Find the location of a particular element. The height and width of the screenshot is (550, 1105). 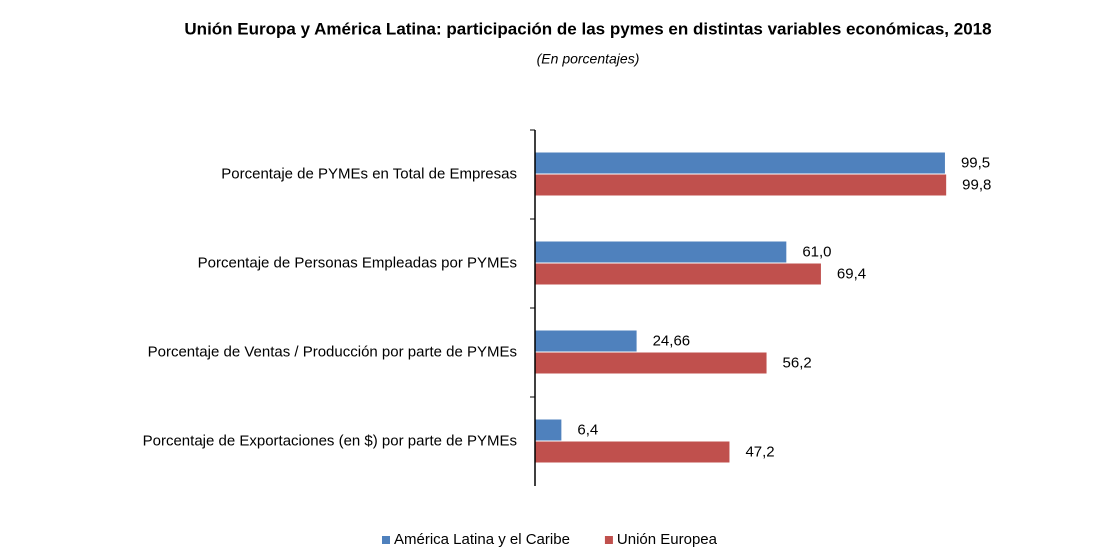

data-label: 99,8 is located at coordinates (976, 184).